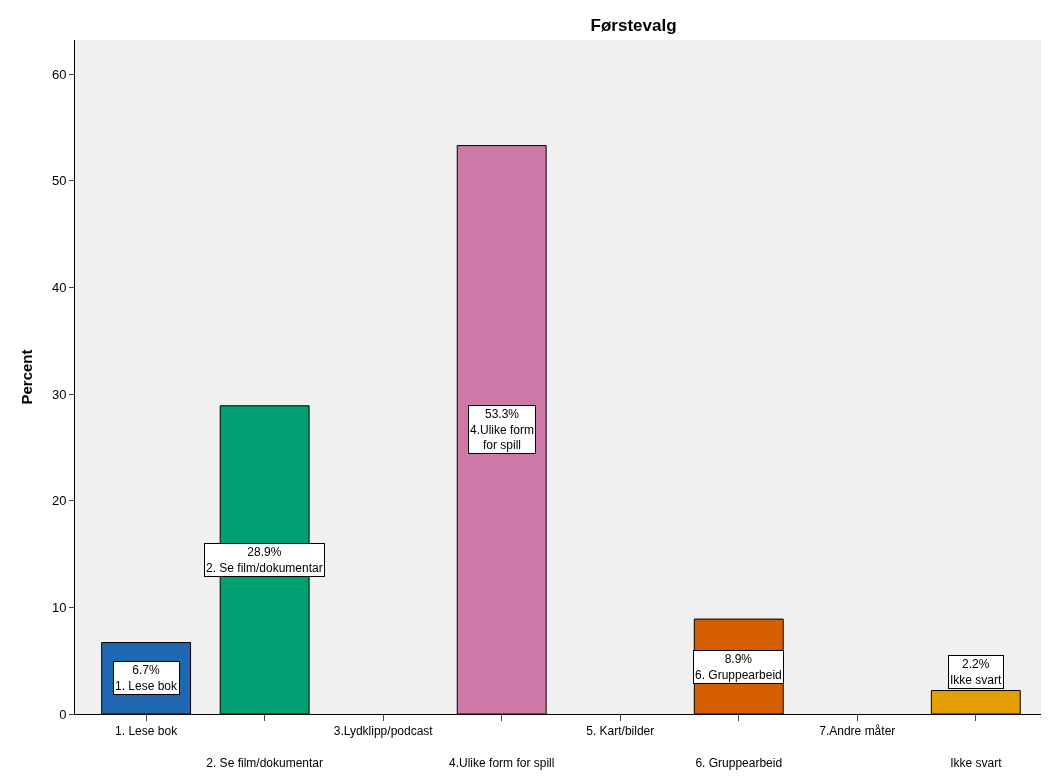 This screenshot has height=782, width=1056. Describe the element at coordinates (264, 560) in the screenshot. I see `data-label: 28.9% 2. Se film/dokumentar` at that location.